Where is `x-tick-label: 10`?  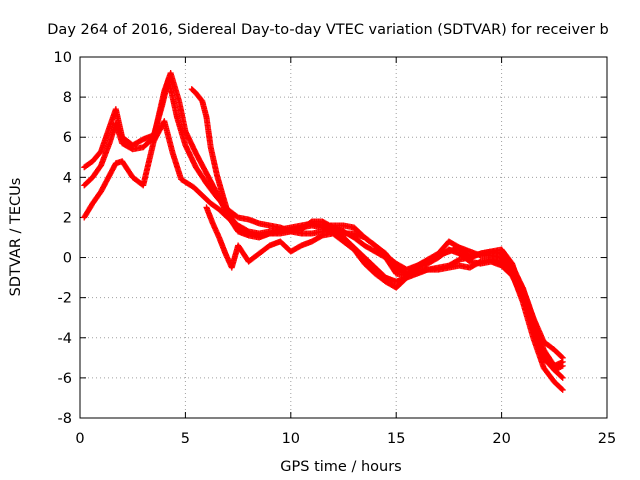 x-tick-label: 10 is located at coordinates (291, 439).